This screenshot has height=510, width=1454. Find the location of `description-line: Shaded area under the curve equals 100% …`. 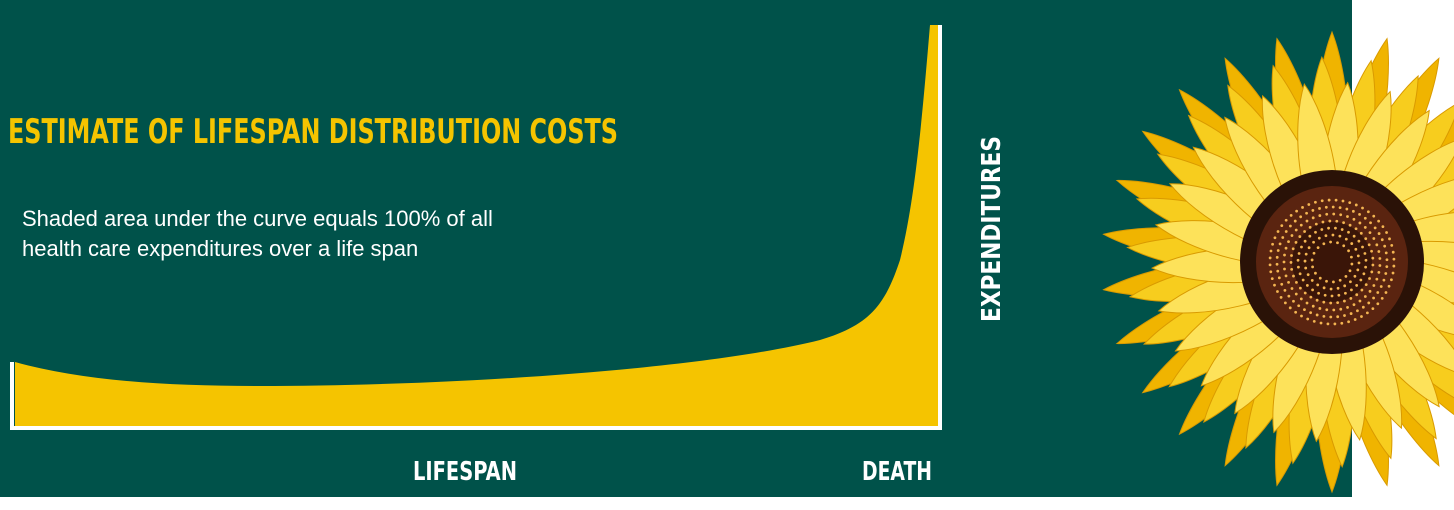

description-line: Shaded area under the curve equals 100% … is located at coordinates (257, 218).